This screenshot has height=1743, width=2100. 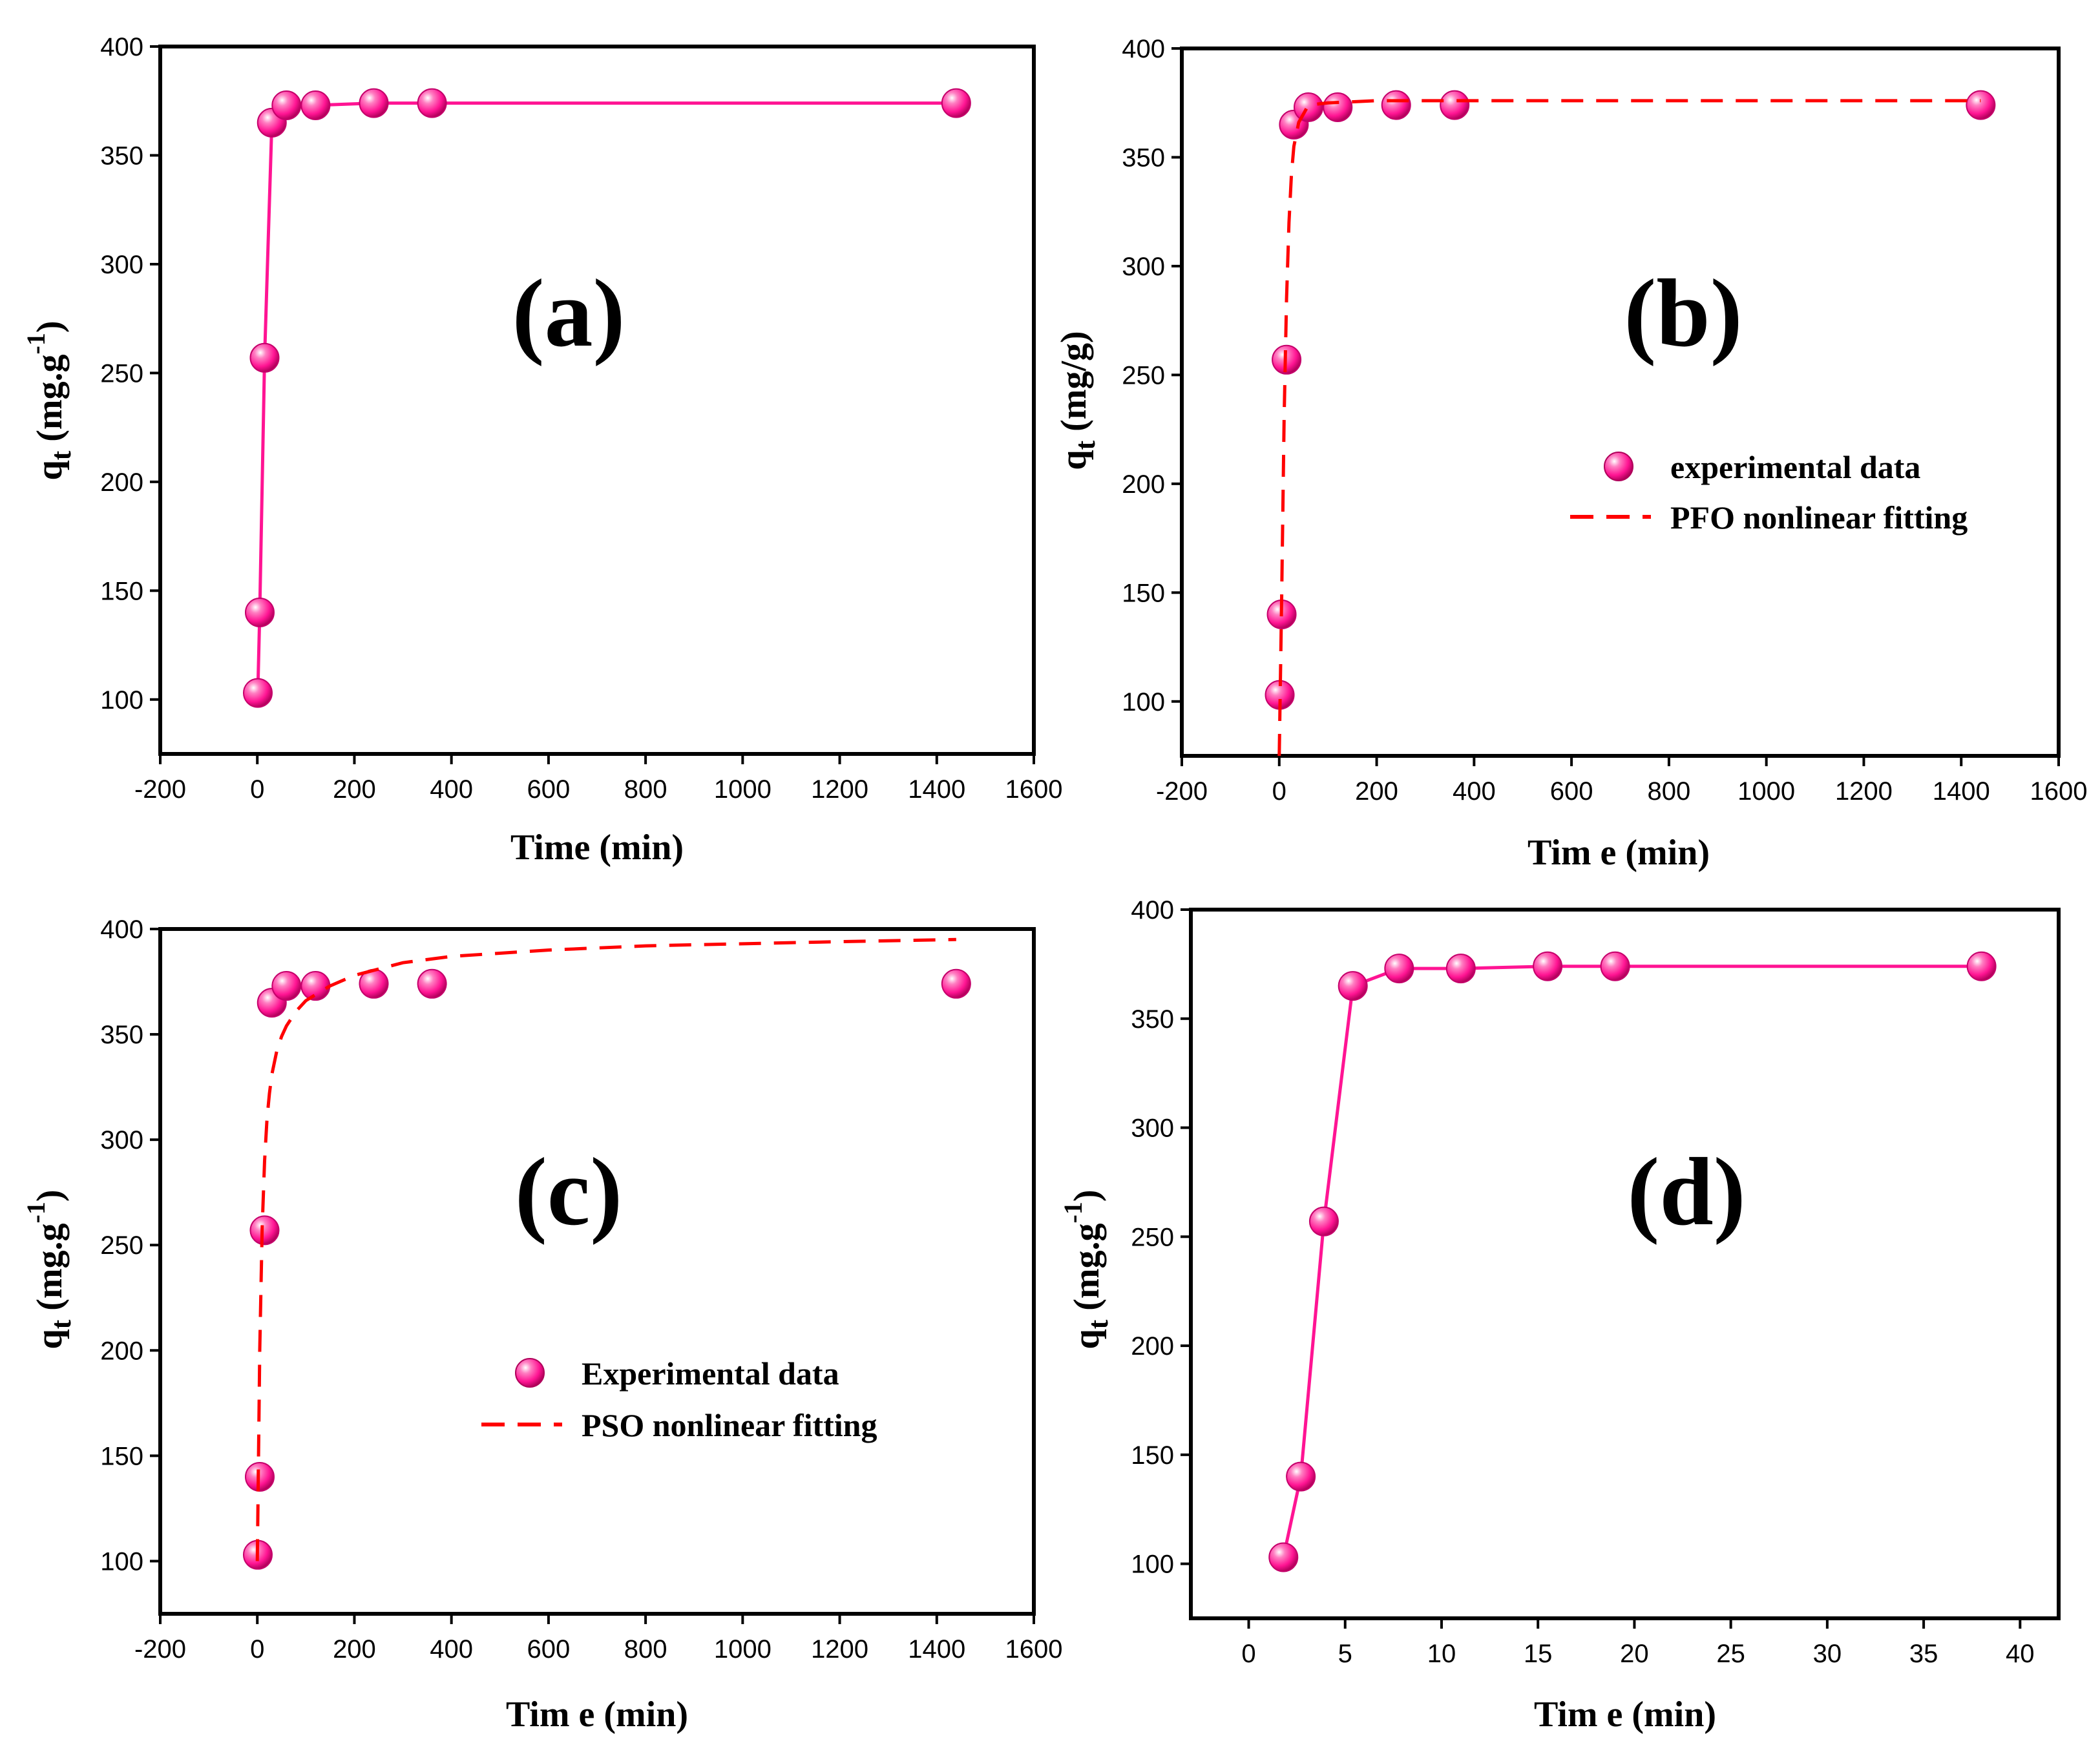 I want to click on x-tick-label: 5, so click(x=1345, y=1654).